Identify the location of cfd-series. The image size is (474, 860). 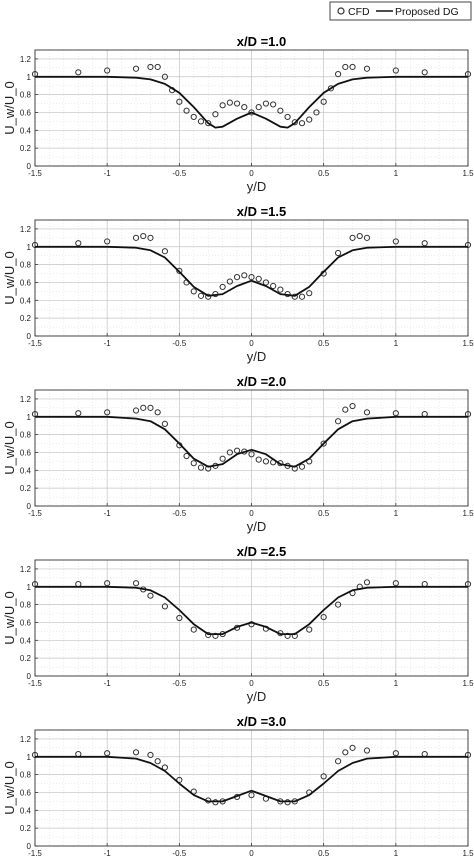
(251, 437).